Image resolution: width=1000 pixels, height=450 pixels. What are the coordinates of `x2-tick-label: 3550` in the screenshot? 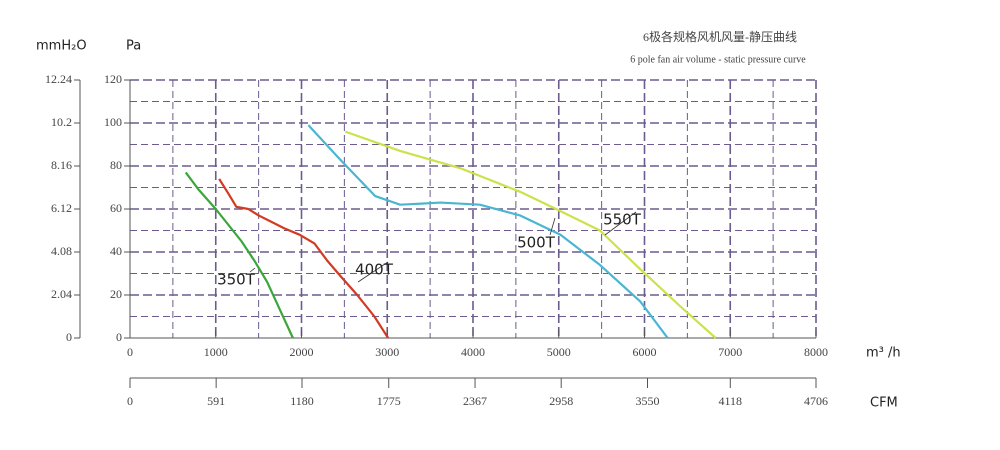 It's located at (647, 401).